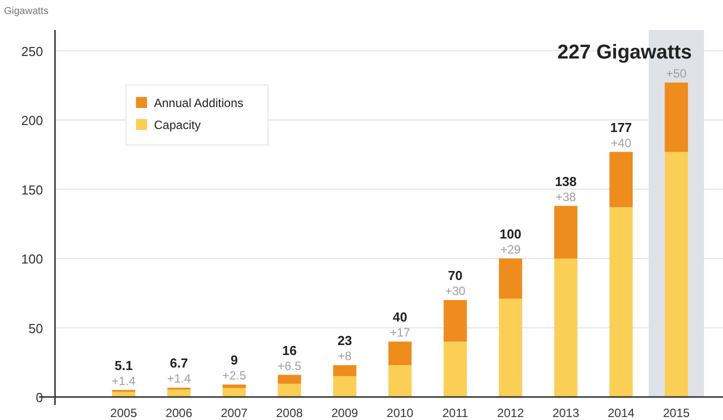  Describe the element at coordinates (26, 11) in the screenshot. I see `y-axis-title: Gigawatts` at that location.